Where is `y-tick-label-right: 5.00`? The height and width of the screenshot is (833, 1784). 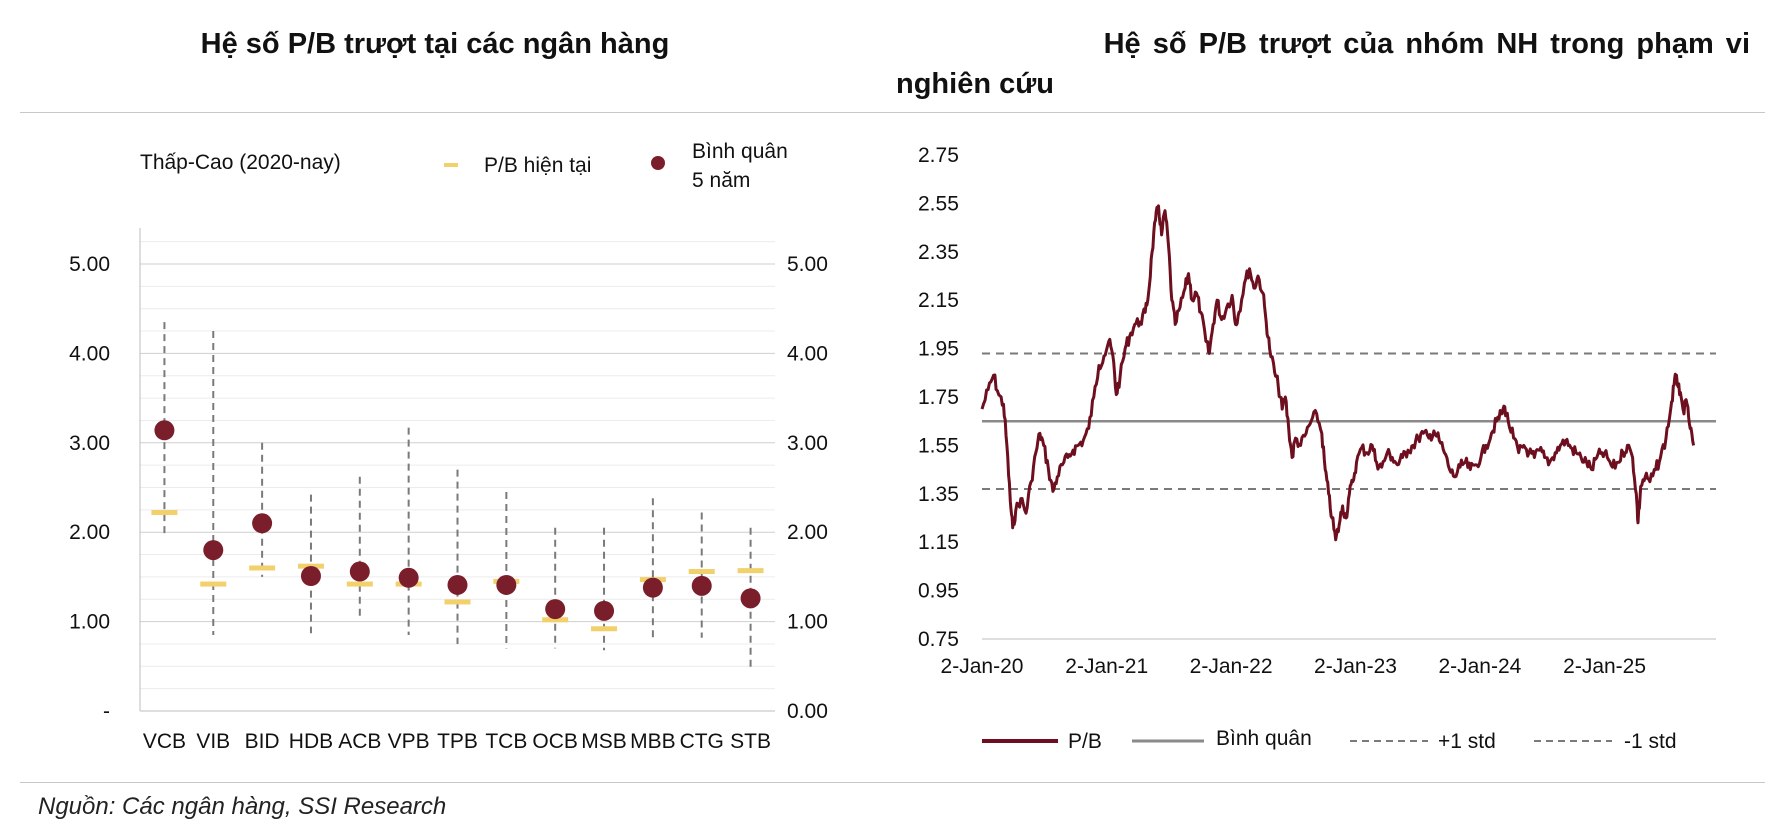
y-tick-label-right: 5.00 is located at coordinates (807, 264).